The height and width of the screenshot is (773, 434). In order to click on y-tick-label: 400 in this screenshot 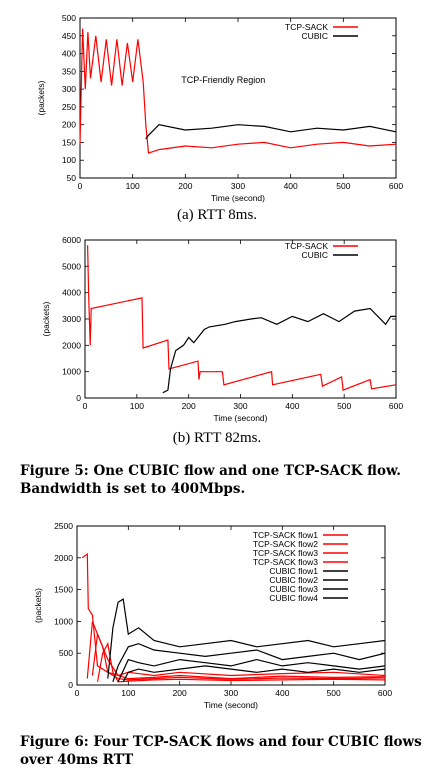, I will do `click(69, 54)`.